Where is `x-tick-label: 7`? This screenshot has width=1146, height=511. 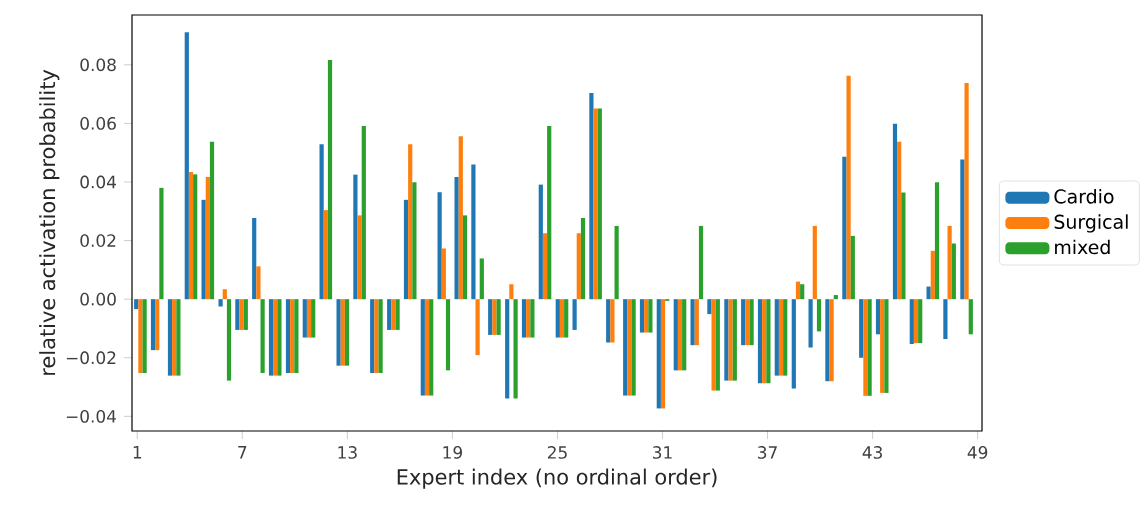
x-tick-label: 7 is located at coordinates (242, 452).